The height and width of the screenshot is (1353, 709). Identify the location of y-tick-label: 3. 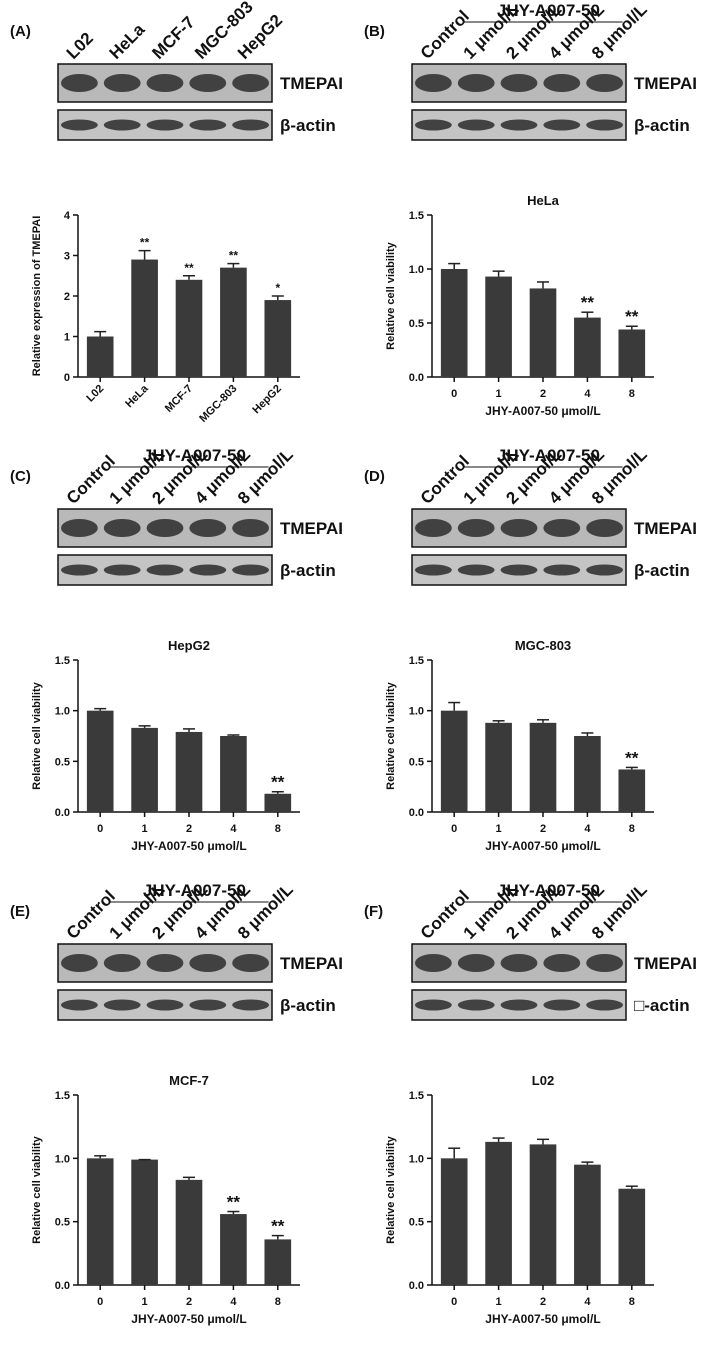
(67, 257).